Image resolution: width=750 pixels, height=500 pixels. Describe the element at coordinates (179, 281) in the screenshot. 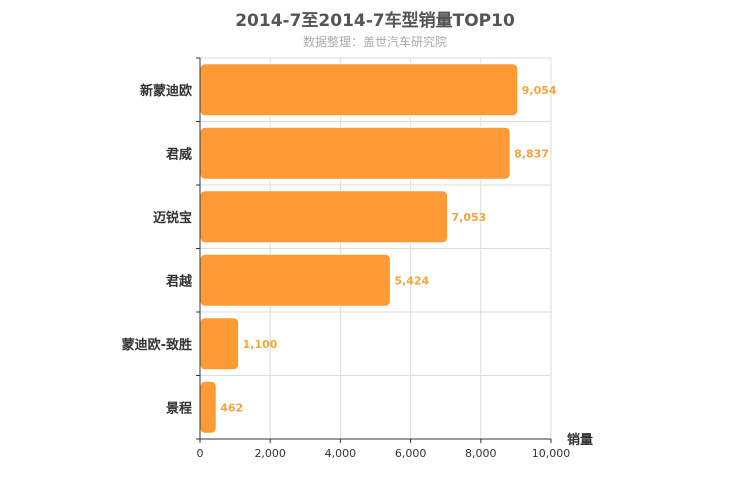

I see `category-label: 君越` at that location.